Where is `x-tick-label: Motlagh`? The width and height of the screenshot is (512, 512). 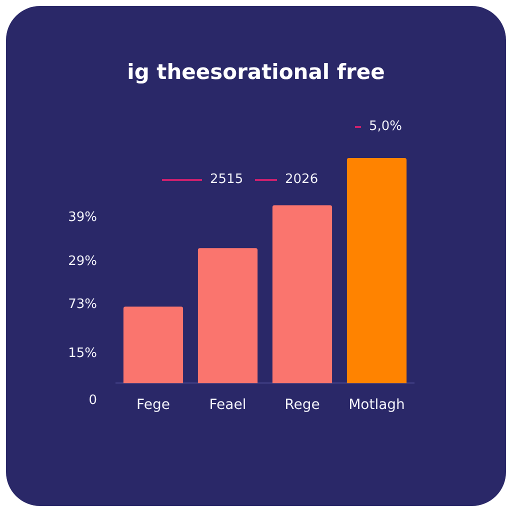
x-tick-label: Motlagh is located at coordinates (376, 405).